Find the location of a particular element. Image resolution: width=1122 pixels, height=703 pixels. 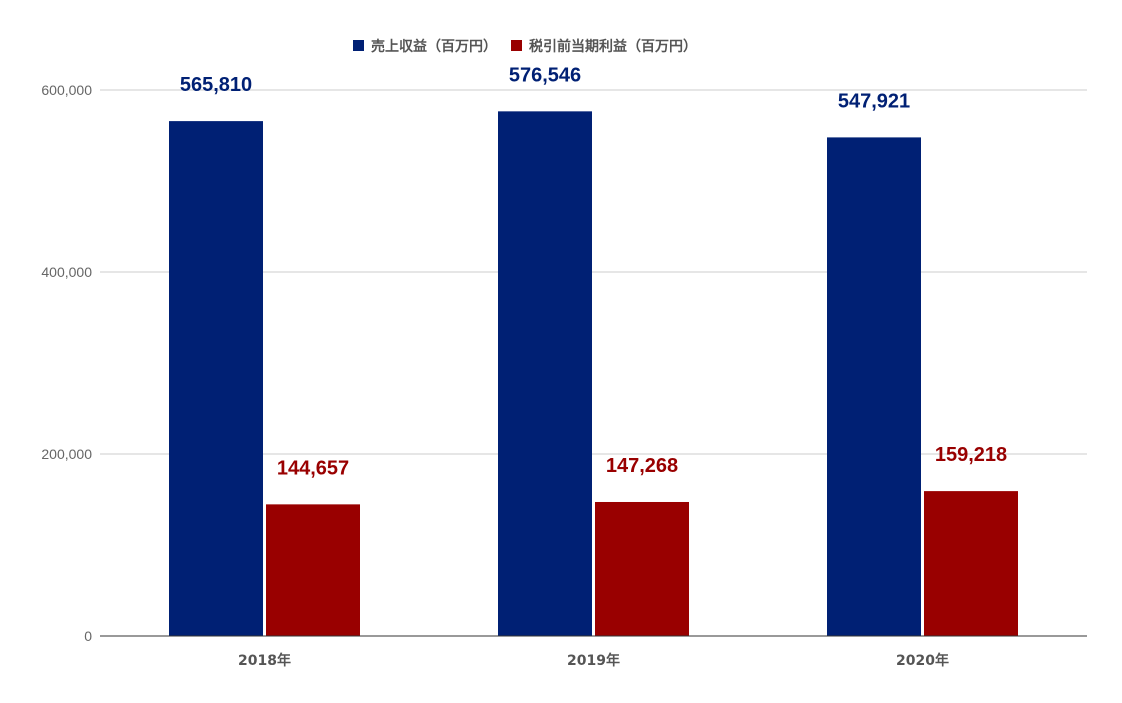

y-tick-label: 400,000 is located at coordinates (66, 272).